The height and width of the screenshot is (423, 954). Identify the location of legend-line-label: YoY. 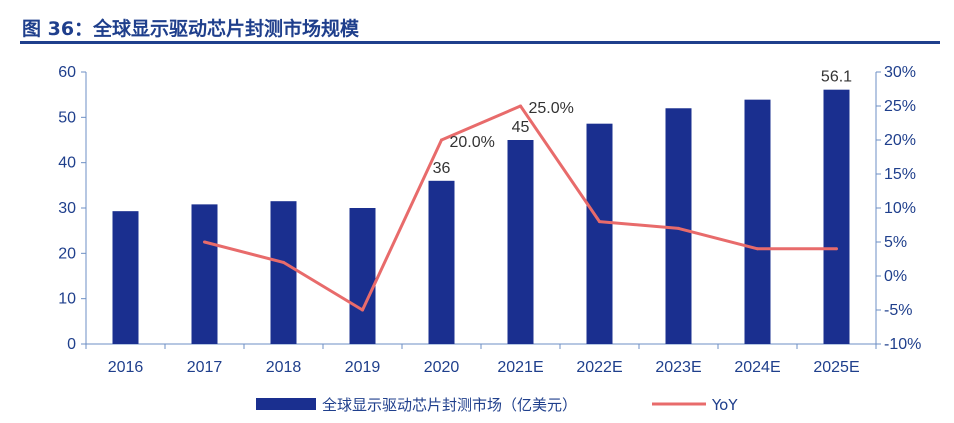
(724, 405).